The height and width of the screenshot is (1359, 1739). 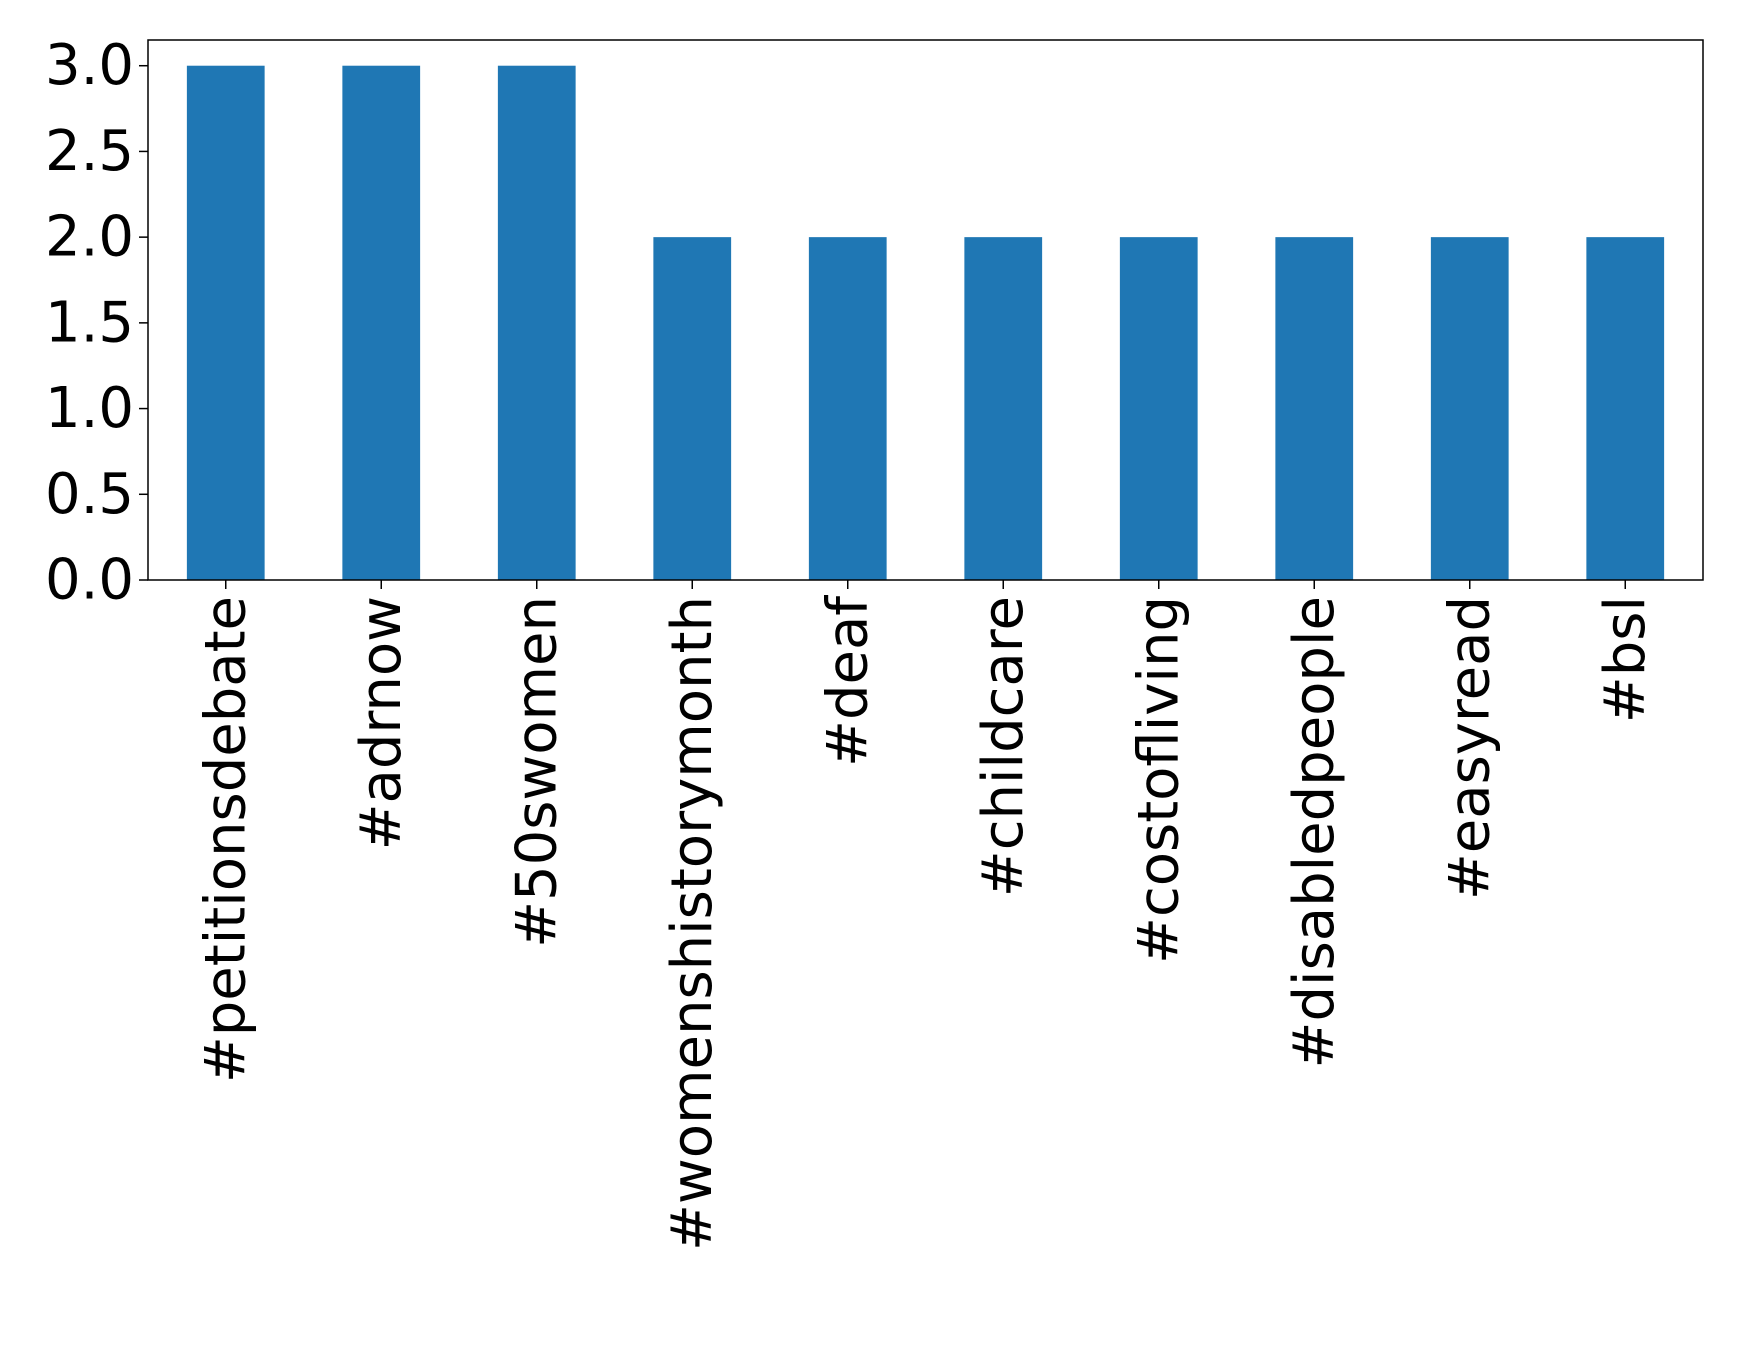 I want to click on x-tick-label: #deaf, so click(x=847, y=681).